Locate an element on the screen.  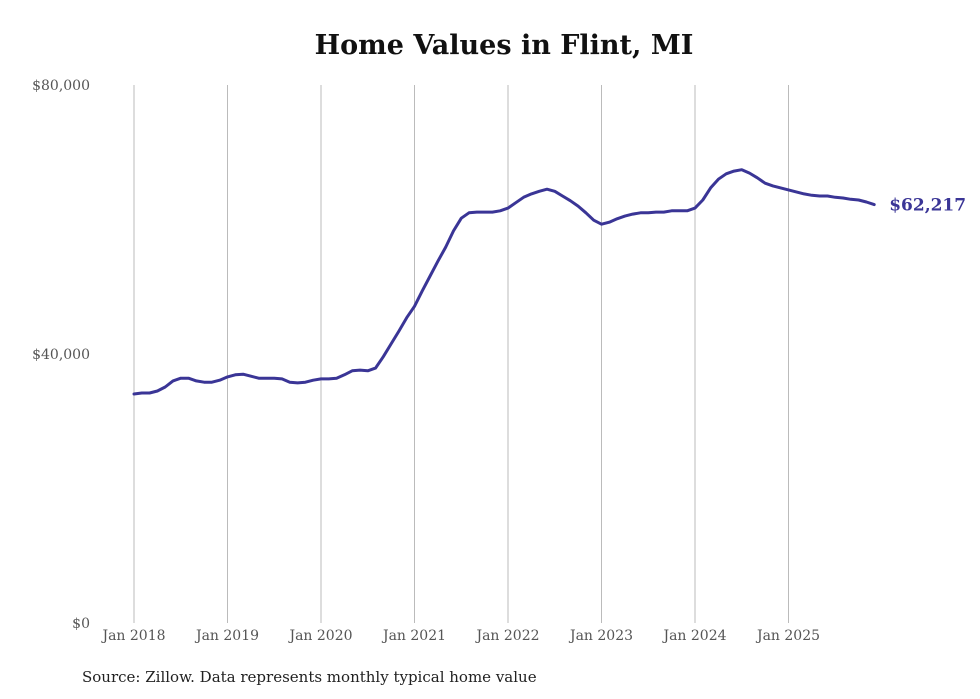
x-tick-label: Jan 2018 is located at coordinates (132, 636).